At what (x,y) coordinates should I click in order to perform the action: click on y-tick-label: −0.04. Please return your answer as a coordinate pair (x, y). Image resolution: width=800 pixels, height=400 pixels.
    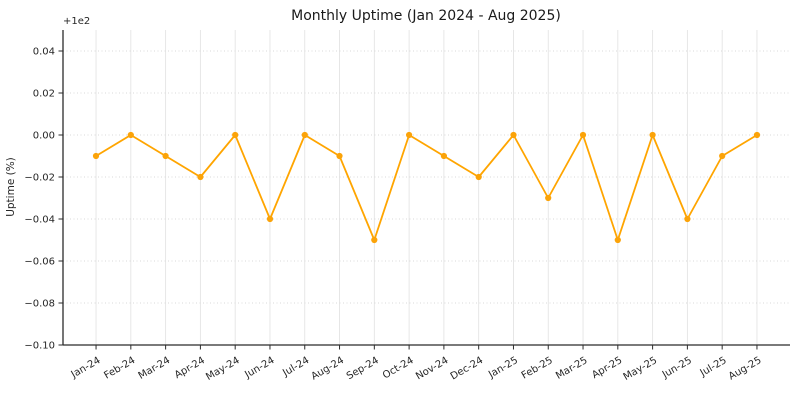
    Looking at the image, I should click on (39, 220).